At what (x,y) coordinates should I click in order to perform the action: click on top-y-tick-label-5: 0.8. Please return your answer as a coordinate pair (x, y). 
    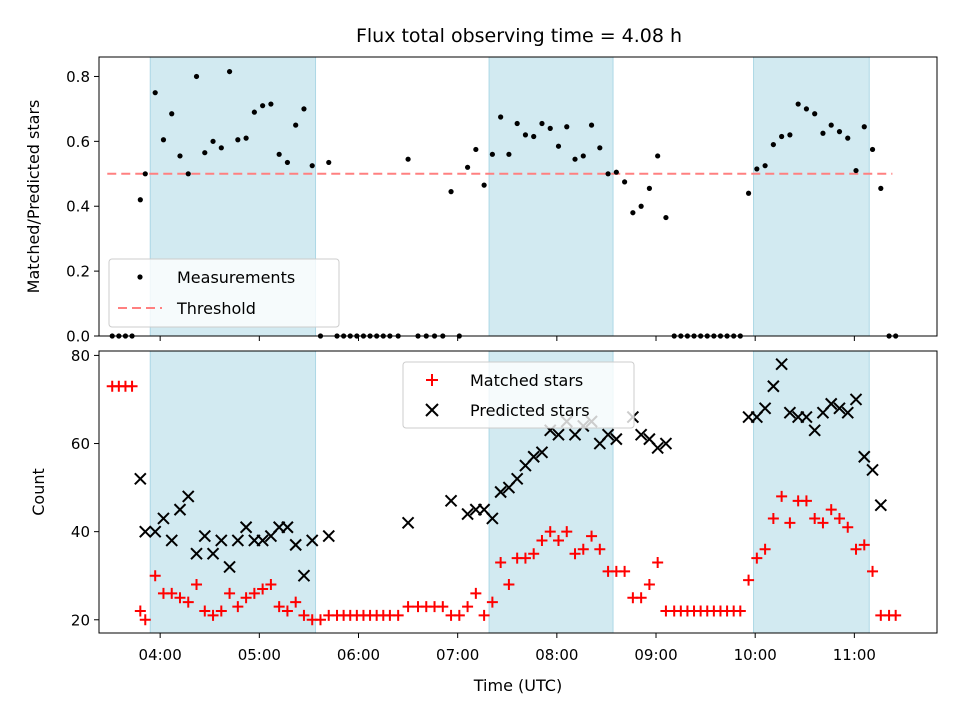
    Looking at the image, I should click on (78, 77).